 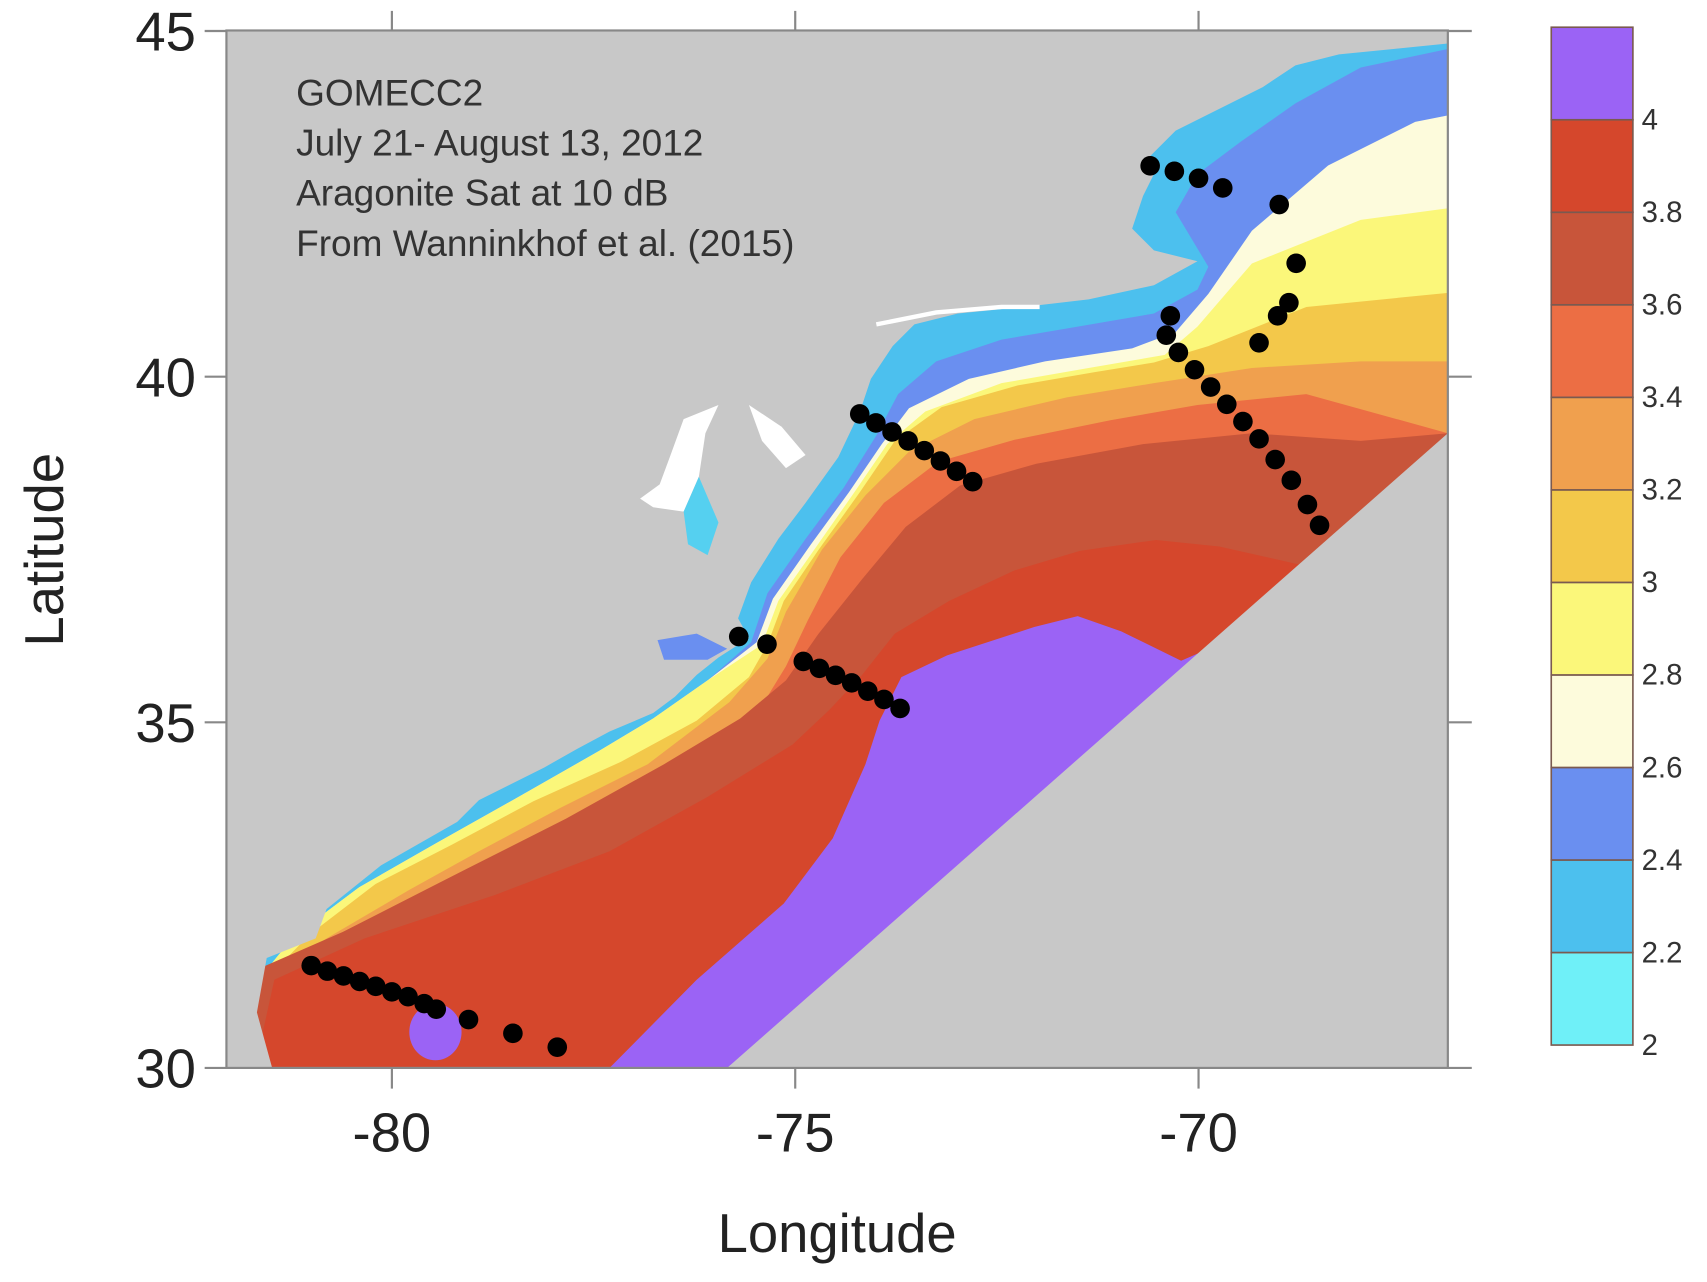 I want to click on annotation-line-1: GOMECC2, so click(x=389, y=93).